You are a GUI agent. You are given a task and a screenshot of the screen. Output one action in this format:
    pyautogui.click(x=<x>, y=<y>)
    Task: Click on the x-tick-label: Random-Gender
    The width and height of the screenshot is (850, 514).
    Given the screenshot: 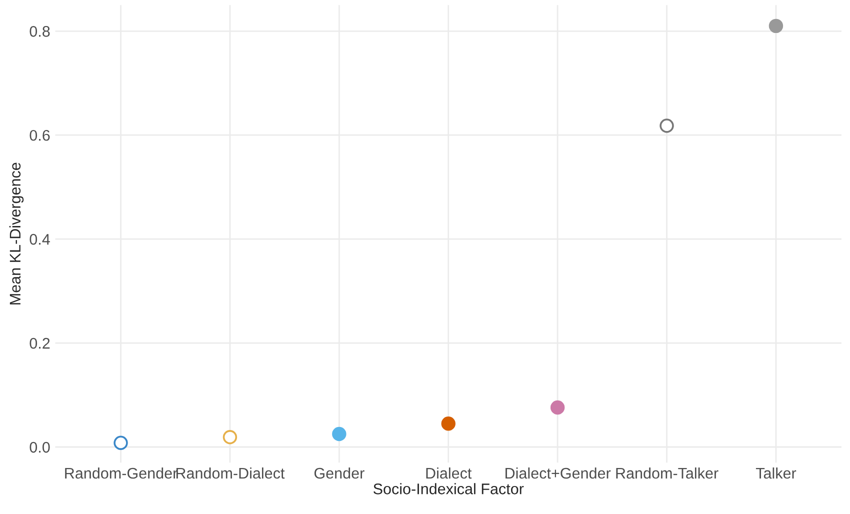 What is the action you would take?
    pyautogui.click(x=121, y=473)
    